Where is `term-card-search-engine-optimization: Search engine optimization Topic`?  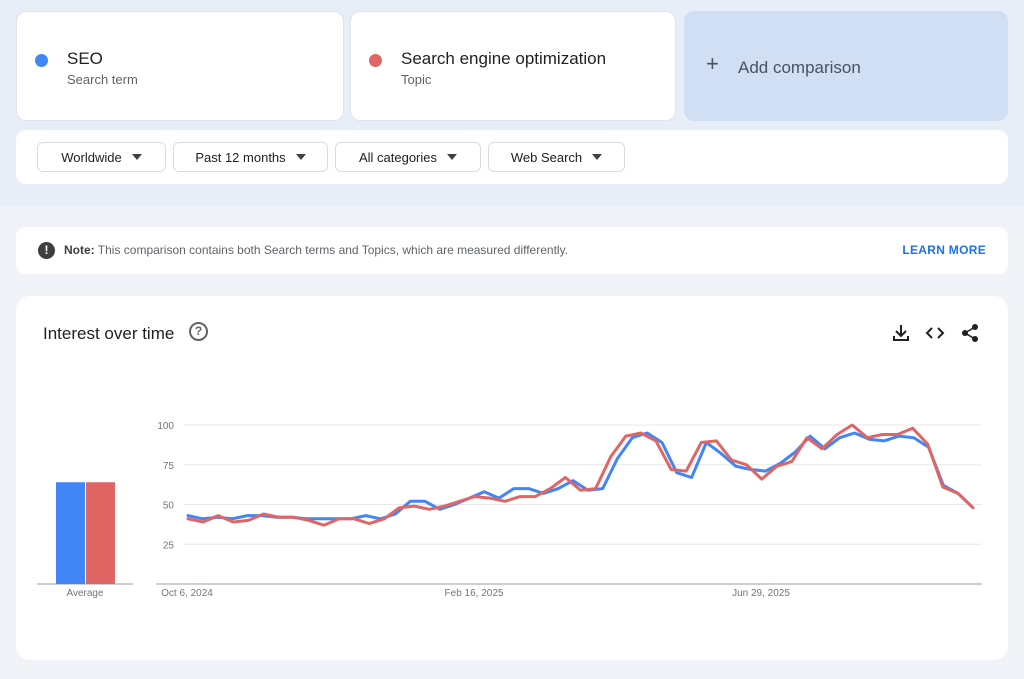
term-card-search-engine-optimization: Search engine optimization Topic is located at coordinates (513, 66).